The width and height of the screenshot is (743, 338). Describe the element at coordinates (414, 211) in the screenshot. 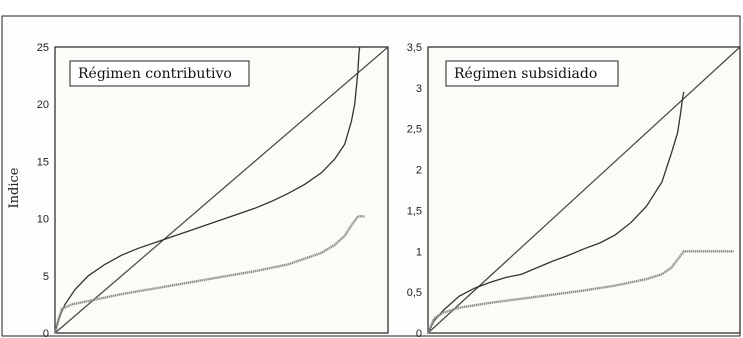

I see `y-tick-label: 1,5` at that location.